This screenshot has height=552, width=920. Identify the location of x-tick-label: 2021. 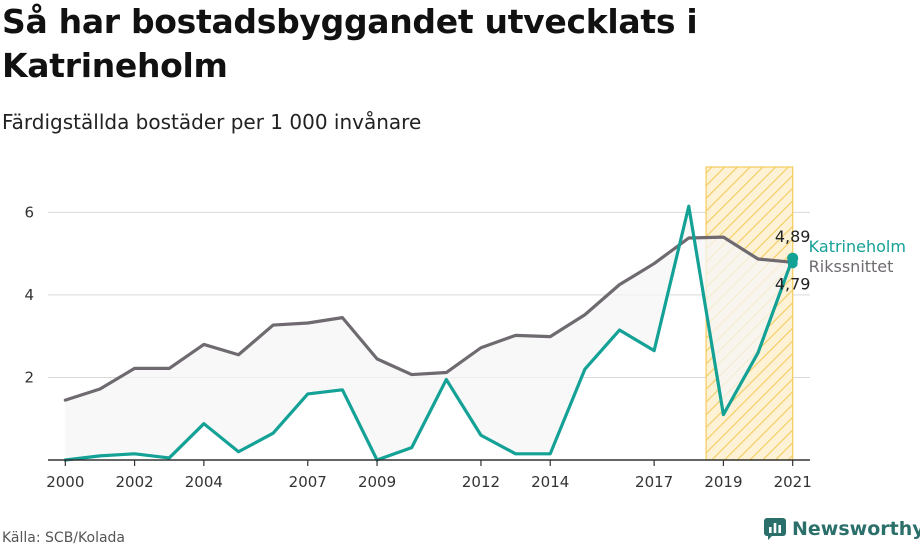
(793, 482).